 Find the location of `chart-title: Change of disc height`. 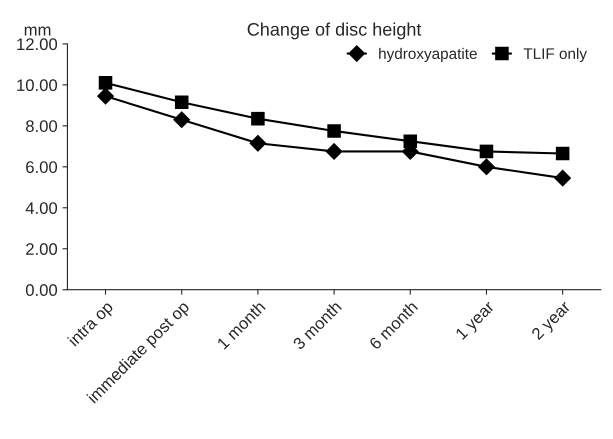

chart-title: Change of disc height is located at coordinates (335, 31).